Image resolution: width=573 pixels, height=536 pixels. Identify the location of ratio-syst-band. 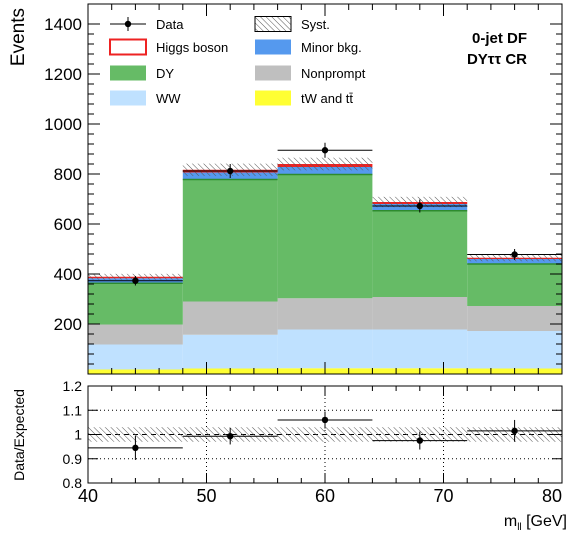
(325, 434).